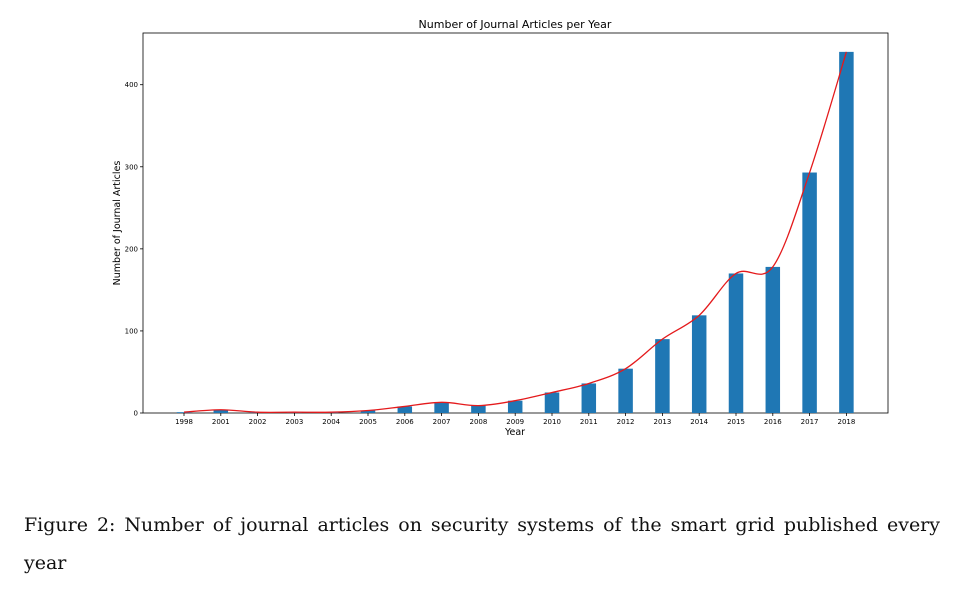 This screenshot has height=606, width=962. I want to click on x-tick-label-2009: 2009, so click(515, 422).